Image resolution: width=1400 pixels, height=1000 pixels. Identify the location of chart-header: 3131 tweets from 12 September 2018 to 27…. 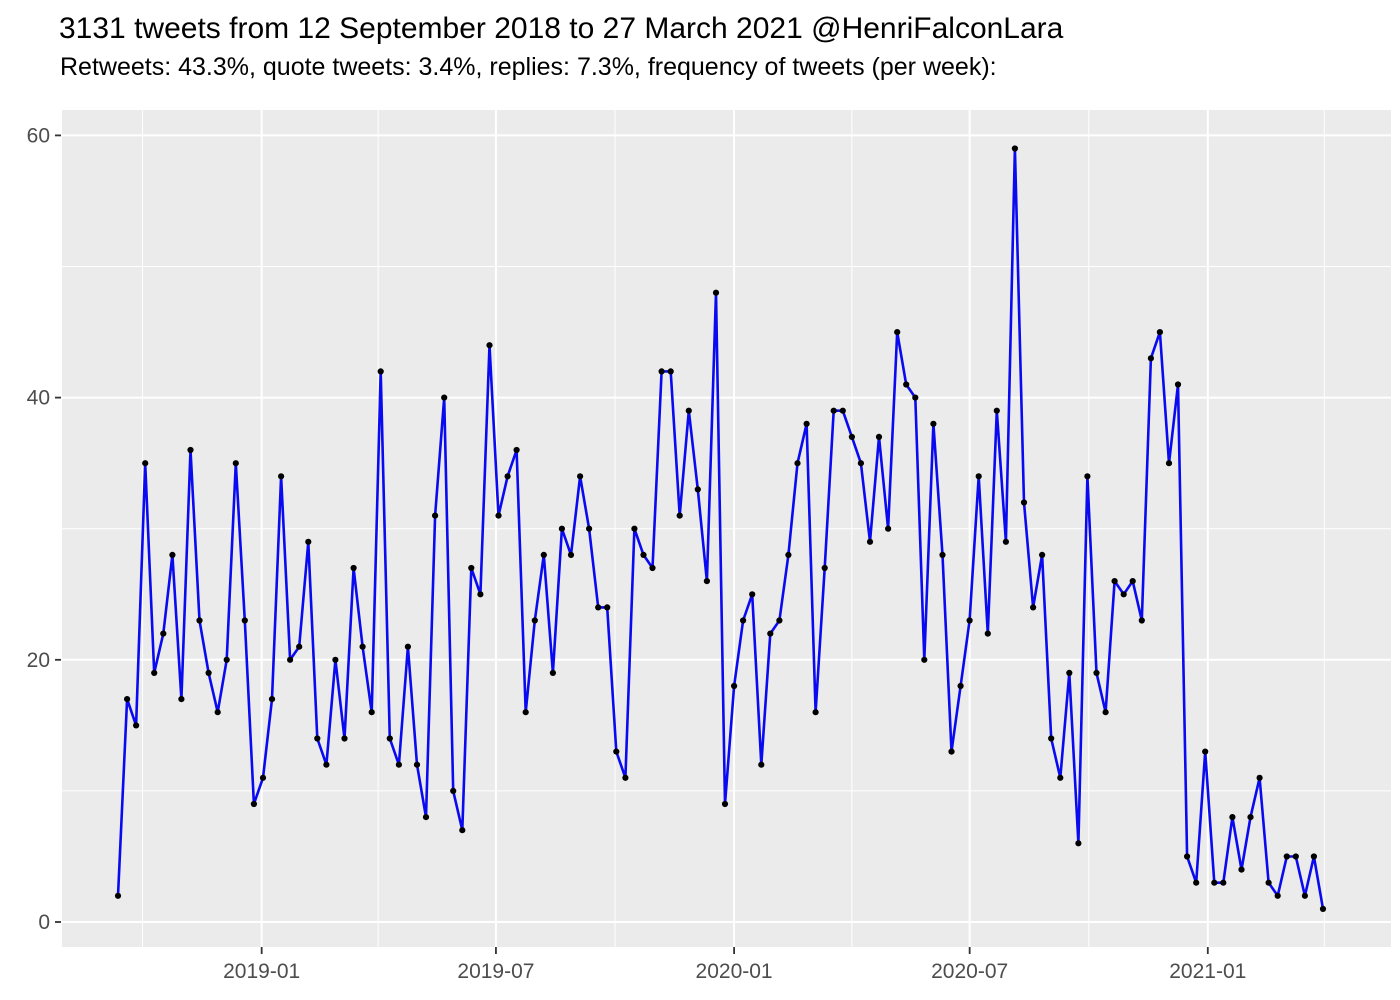
(561, 46).